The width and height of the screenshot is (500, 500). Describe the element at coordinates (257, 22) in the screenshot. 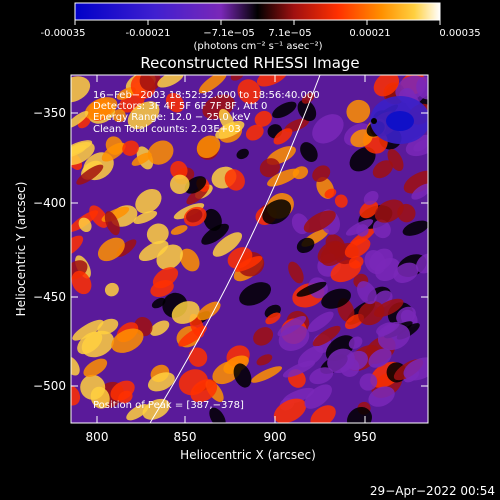

I see `colorbar-tick-marks` at that location.